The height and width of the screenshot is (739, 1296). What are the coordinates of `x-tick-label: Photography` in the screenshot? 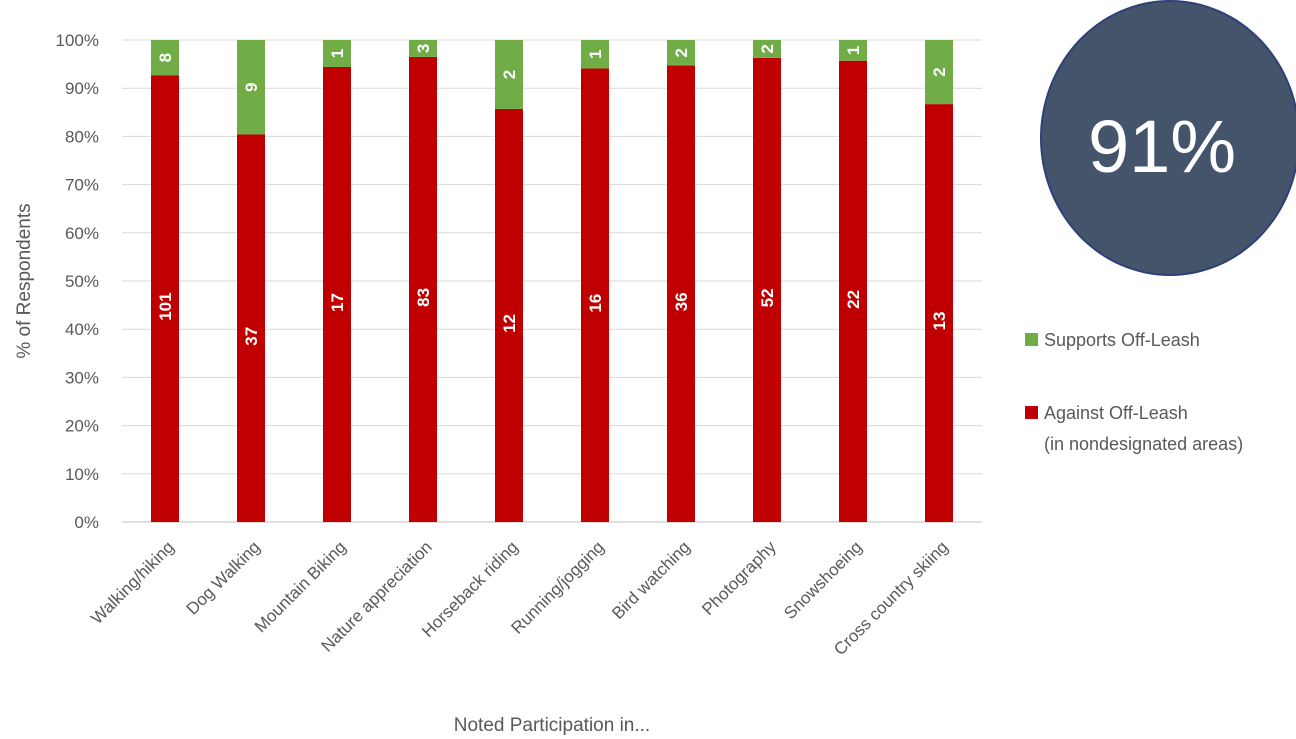 It's located at (739, 578).